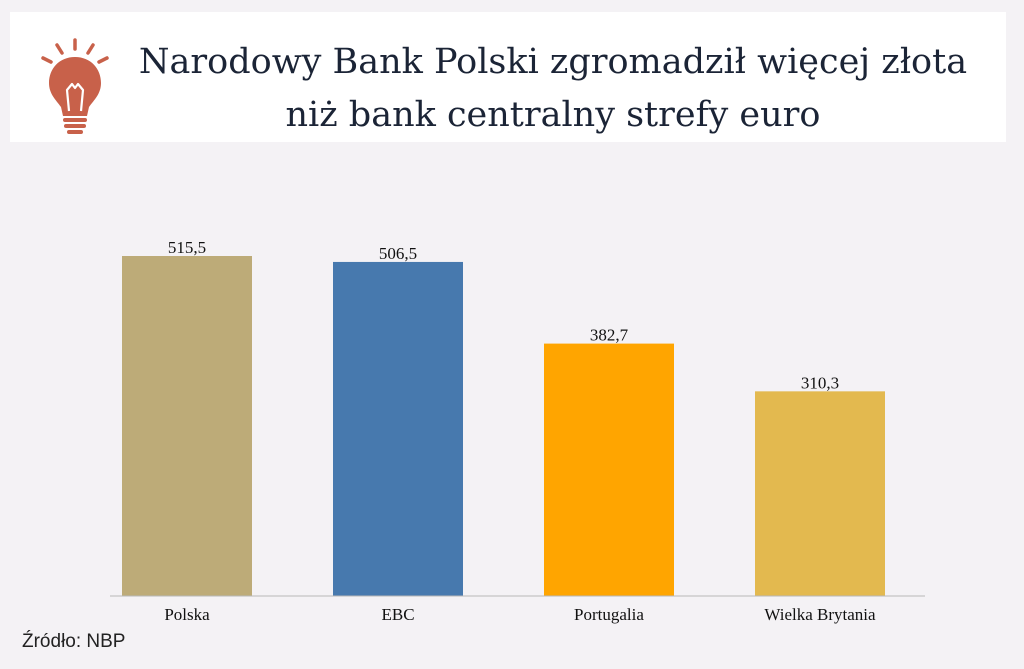 Image resolution: width=1024 pixels, height=669 pixels. I want to click on bar-portugalia, so click(609, 469).